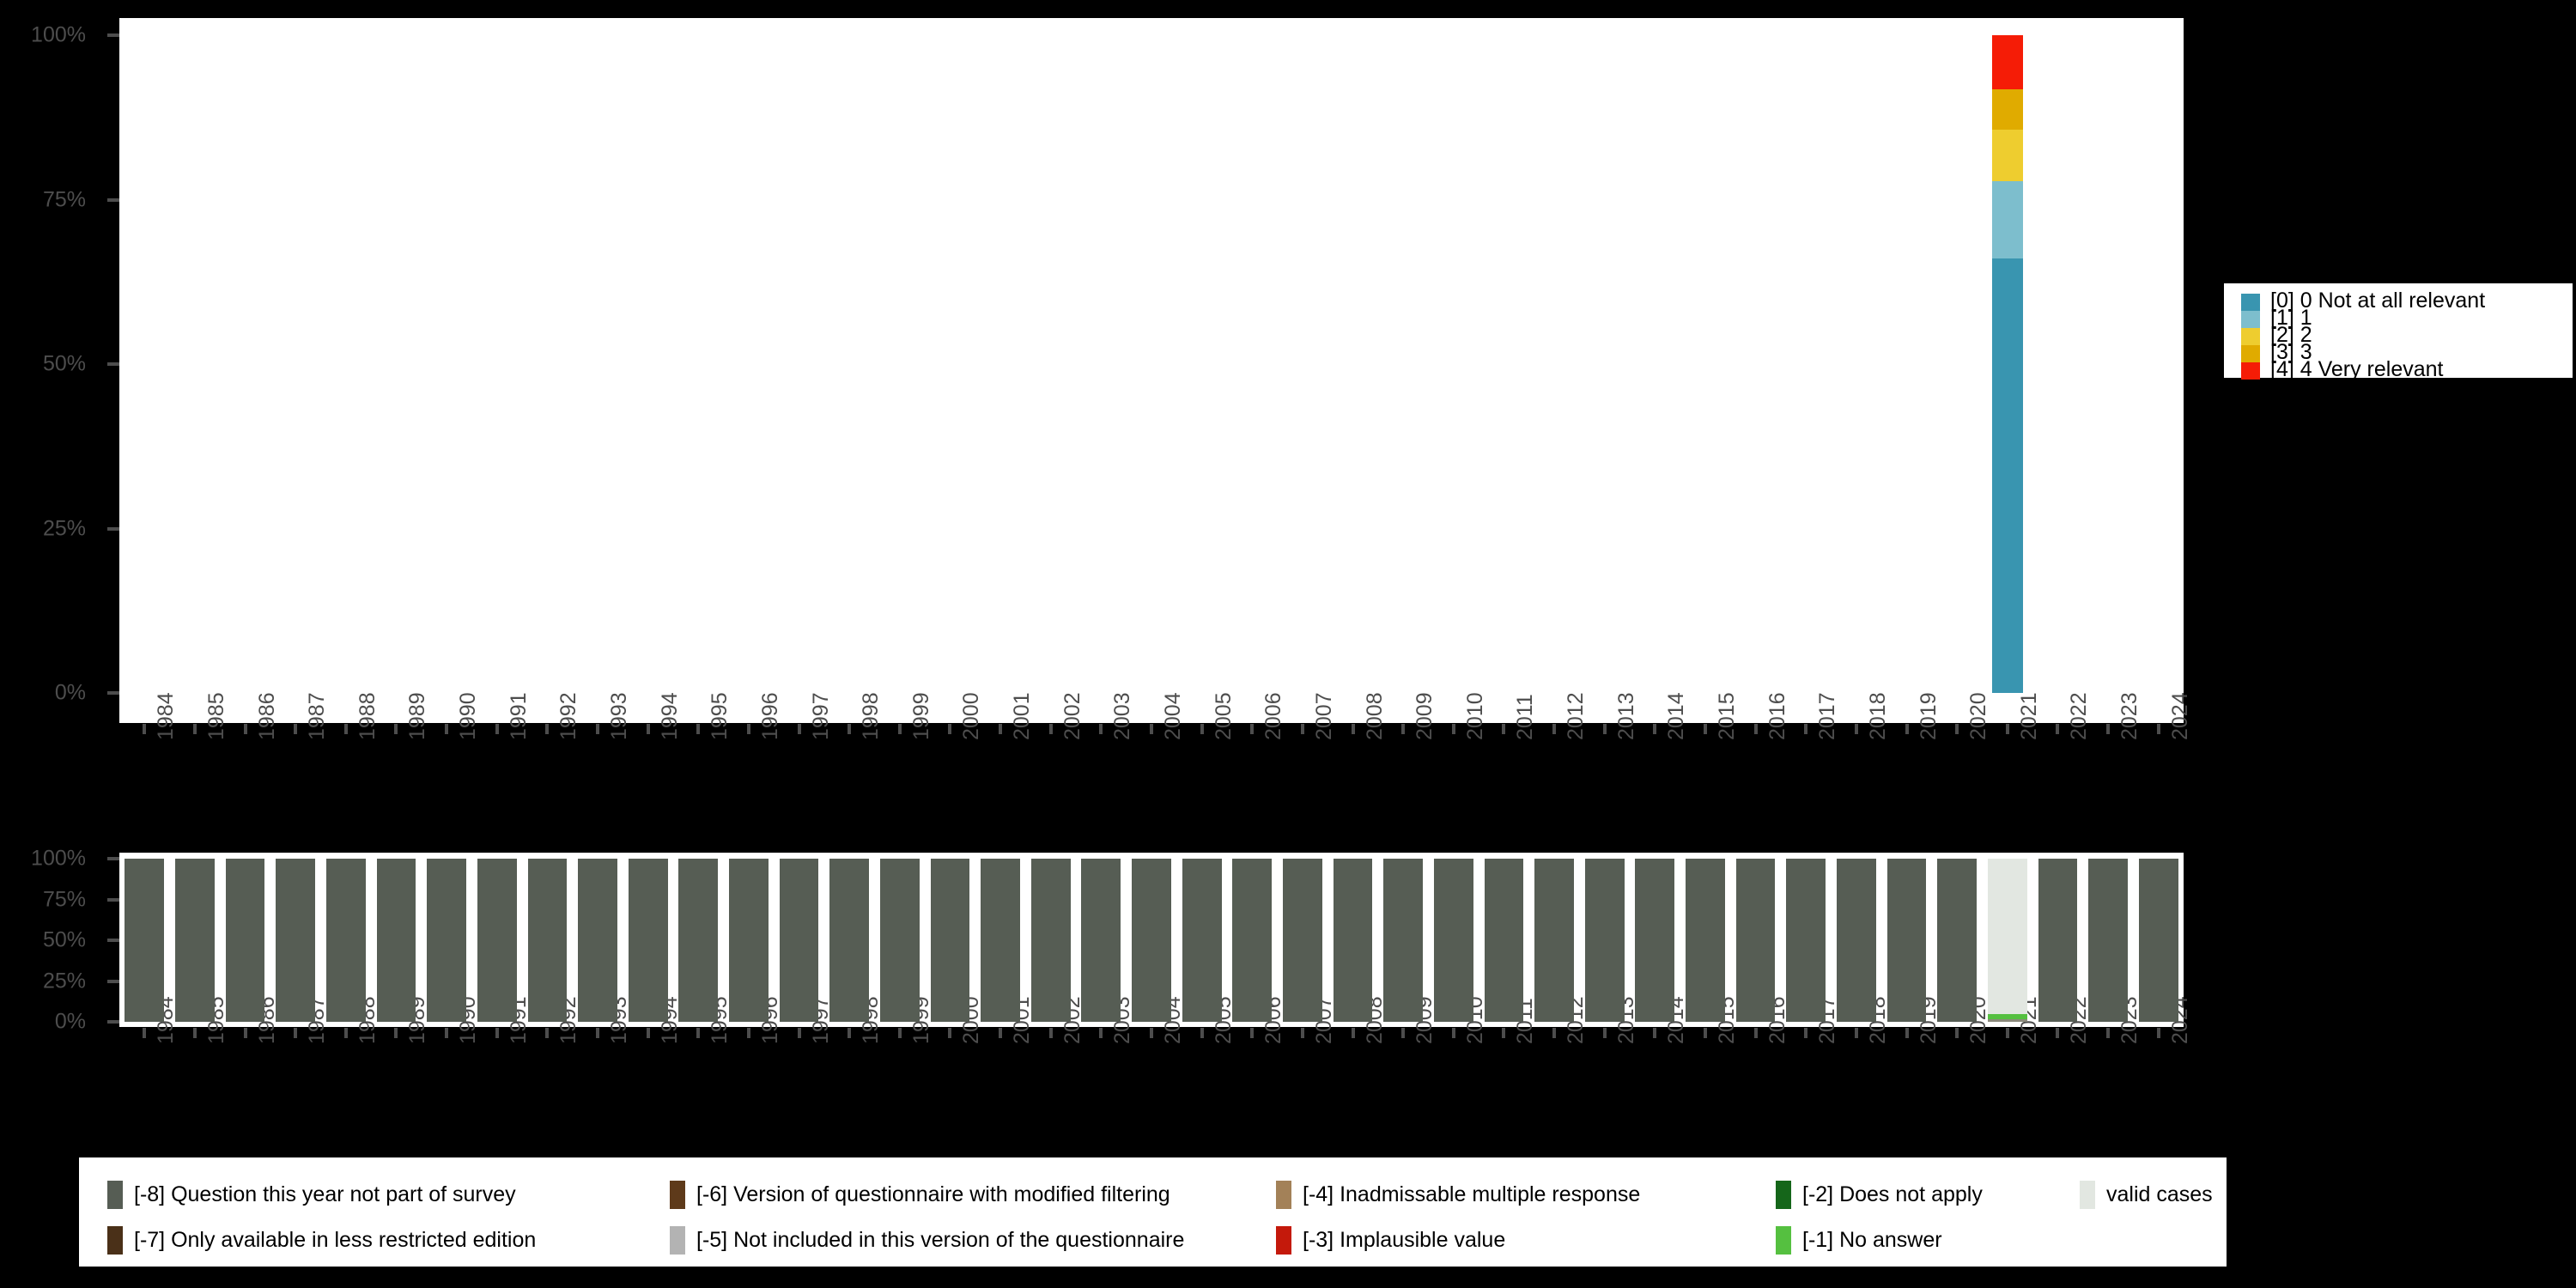 This screenshot has width=2576, height=1288. Describe the element at coordinates (2378, 301) in the screenshot. I see `legend-label: [0] 0 Not at all relevant` at that location.